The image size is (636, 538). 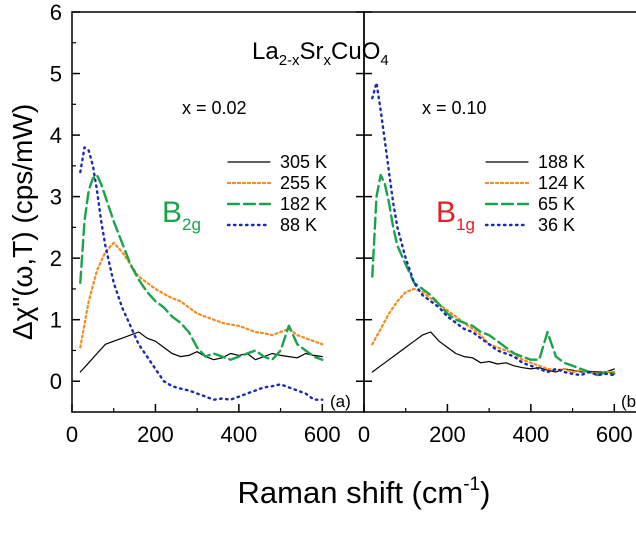 I want to click on y-tick-label: 1, so click(x=56, y=320).